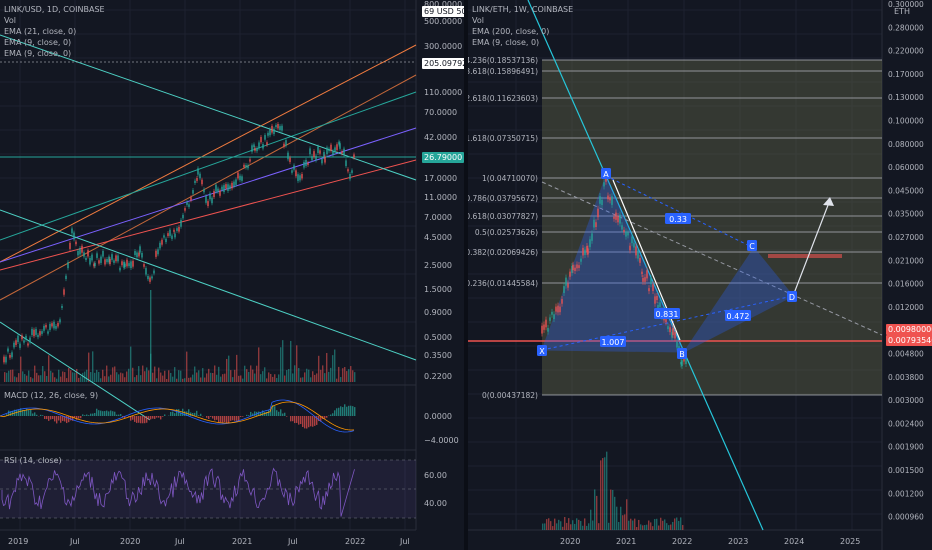 Image resolution: width=932 pixels, height=550 pixels. I want to click on left-ema-21-label: EMA (21, close, 0), so click(40, 31).